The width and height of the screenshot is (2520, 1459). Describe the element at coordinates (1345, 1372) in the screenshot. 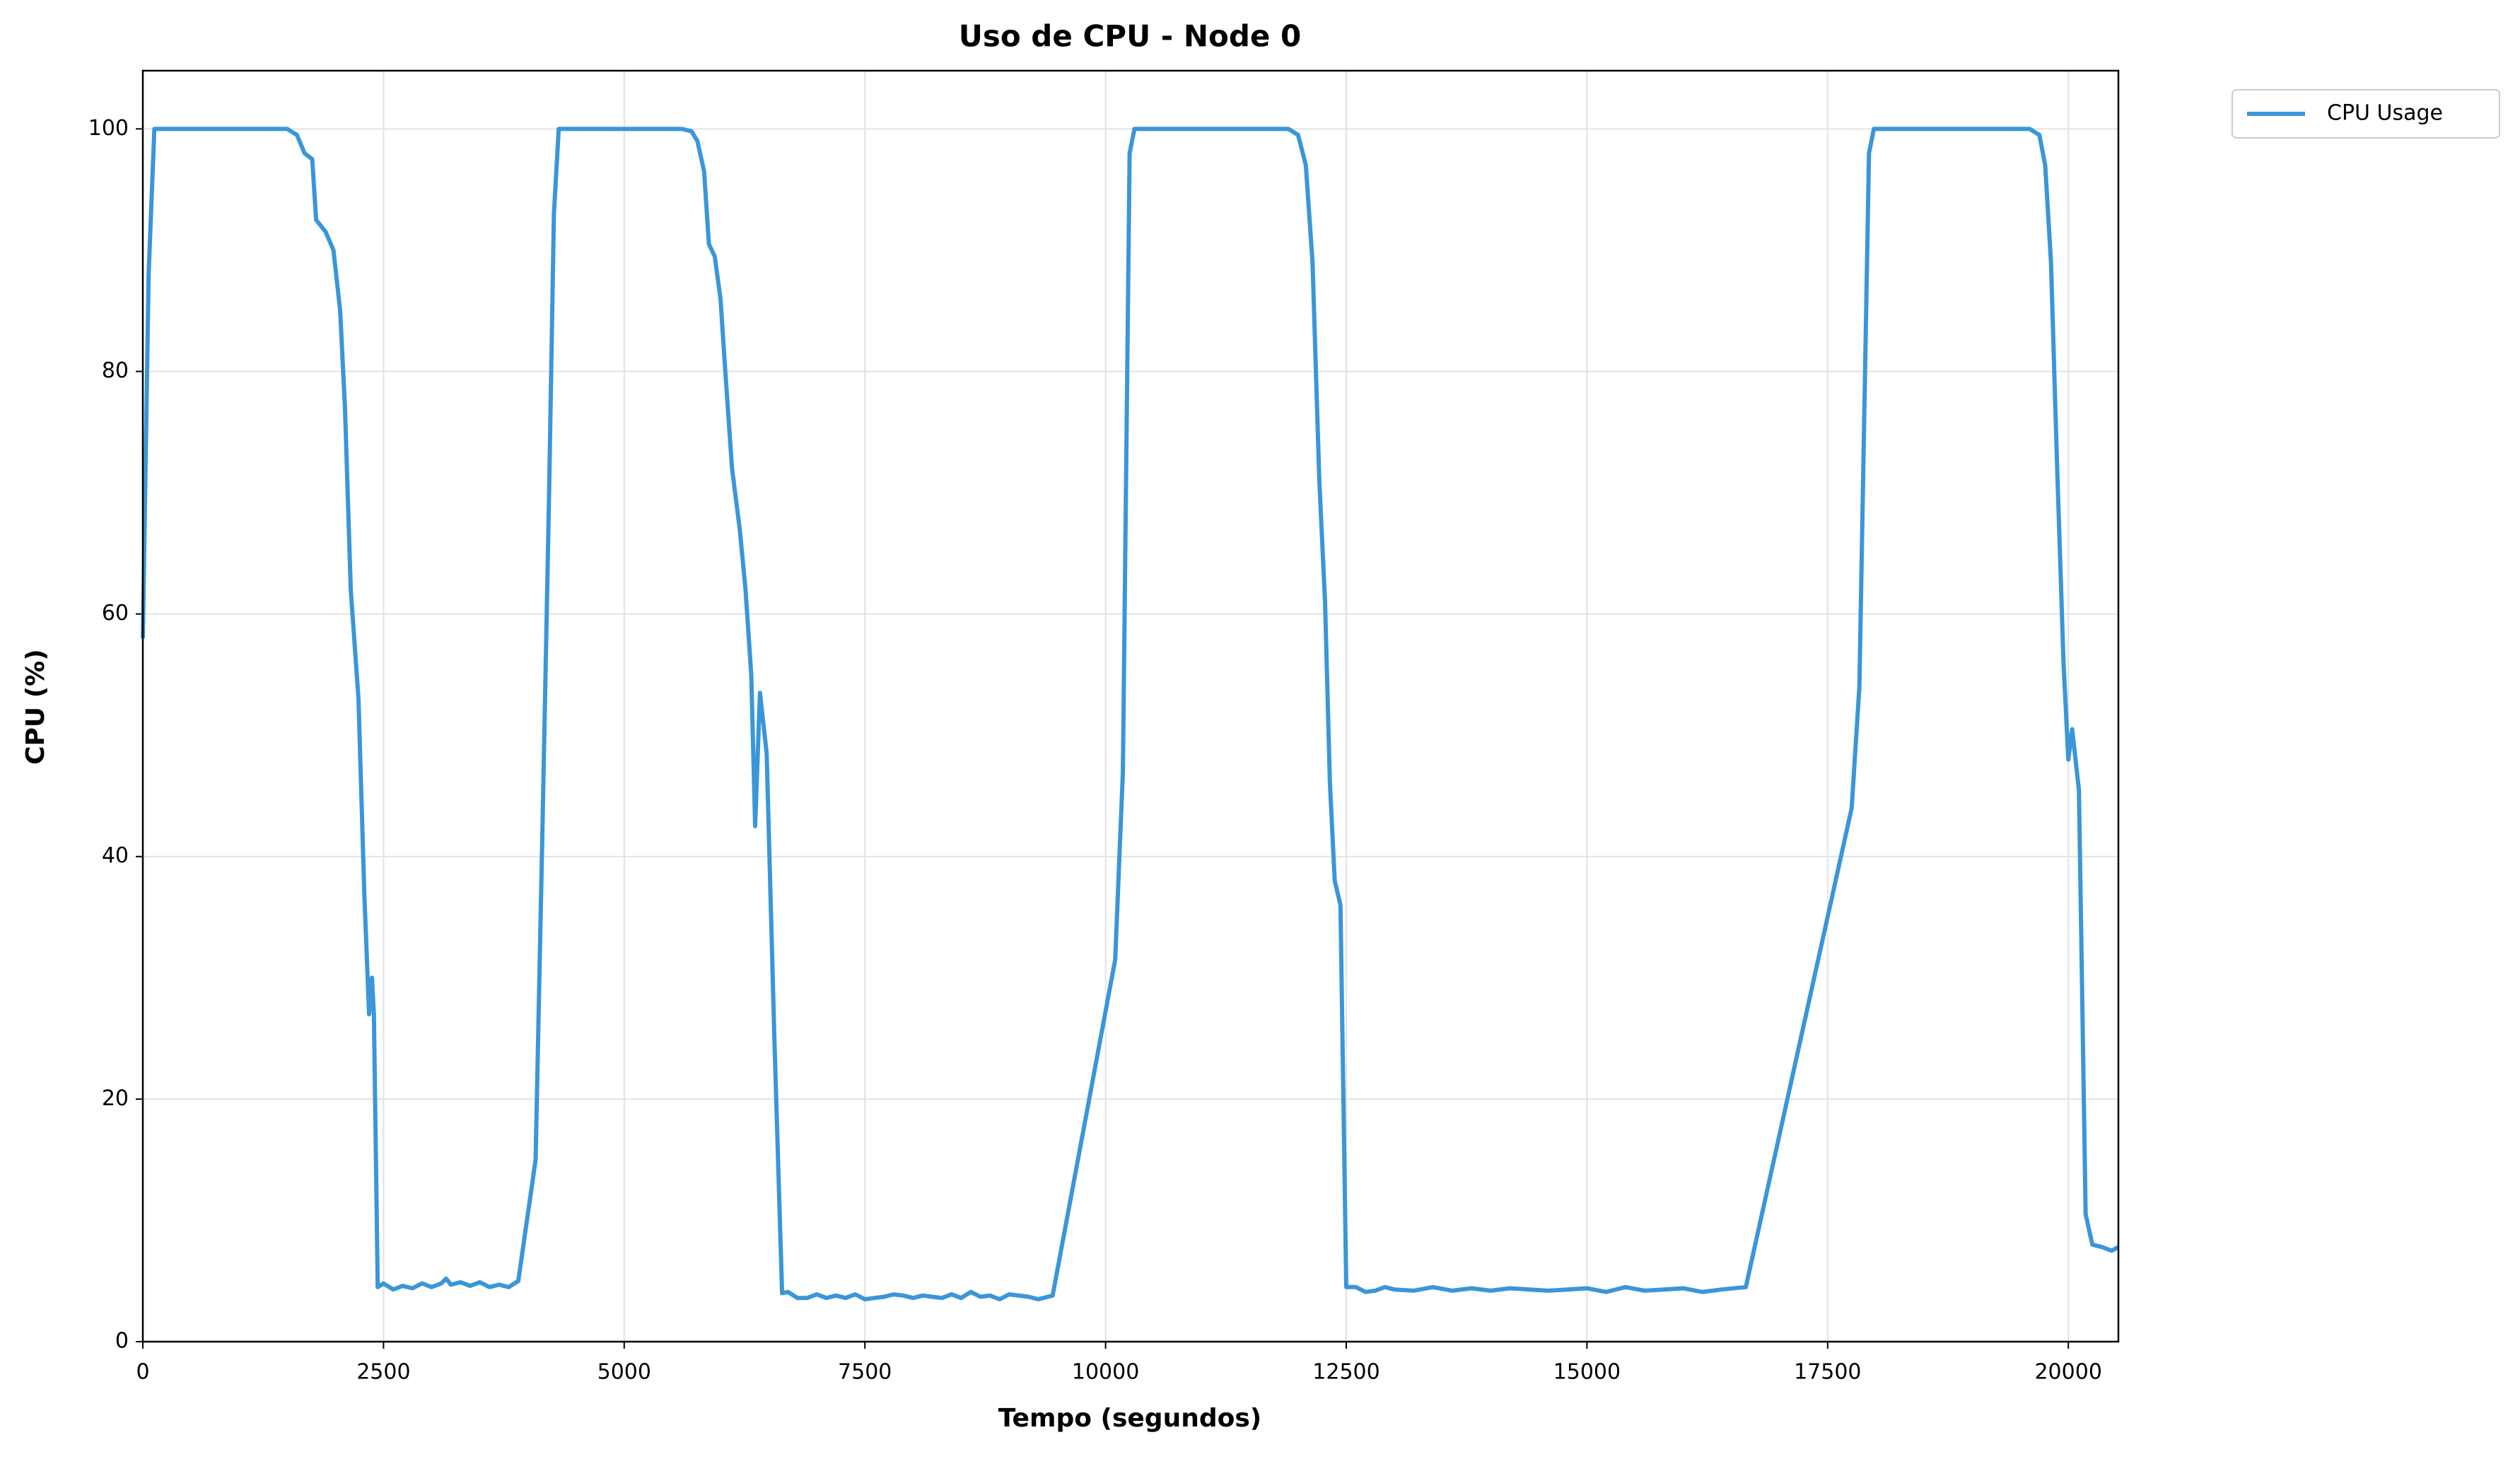

I see `x-tick-label: 12500` at that location.